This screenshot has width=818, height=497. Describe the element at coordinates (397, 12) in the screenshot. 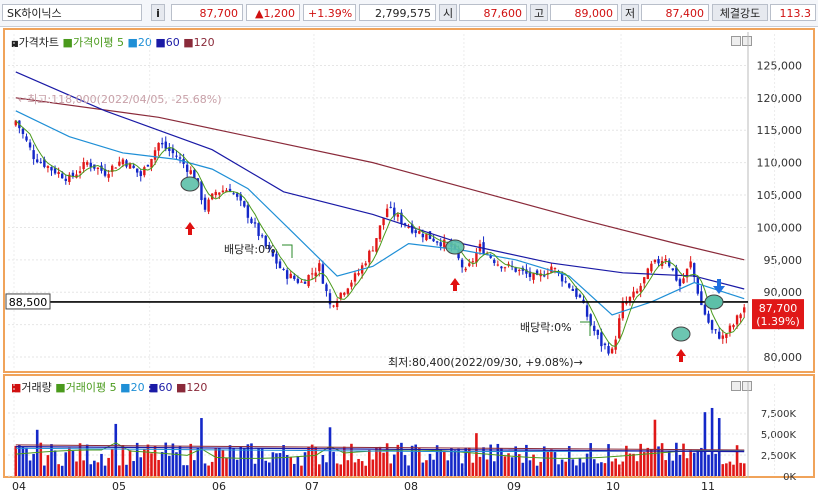

I see `volume-value: 2,799,575` at that location.